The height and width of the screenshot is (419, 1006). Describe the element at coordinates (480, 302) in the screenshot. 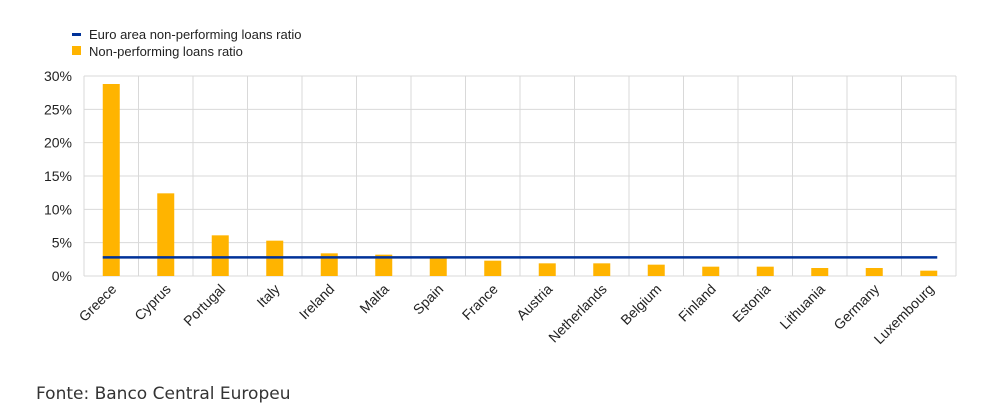

I see `x-tick-label: France` at that location.